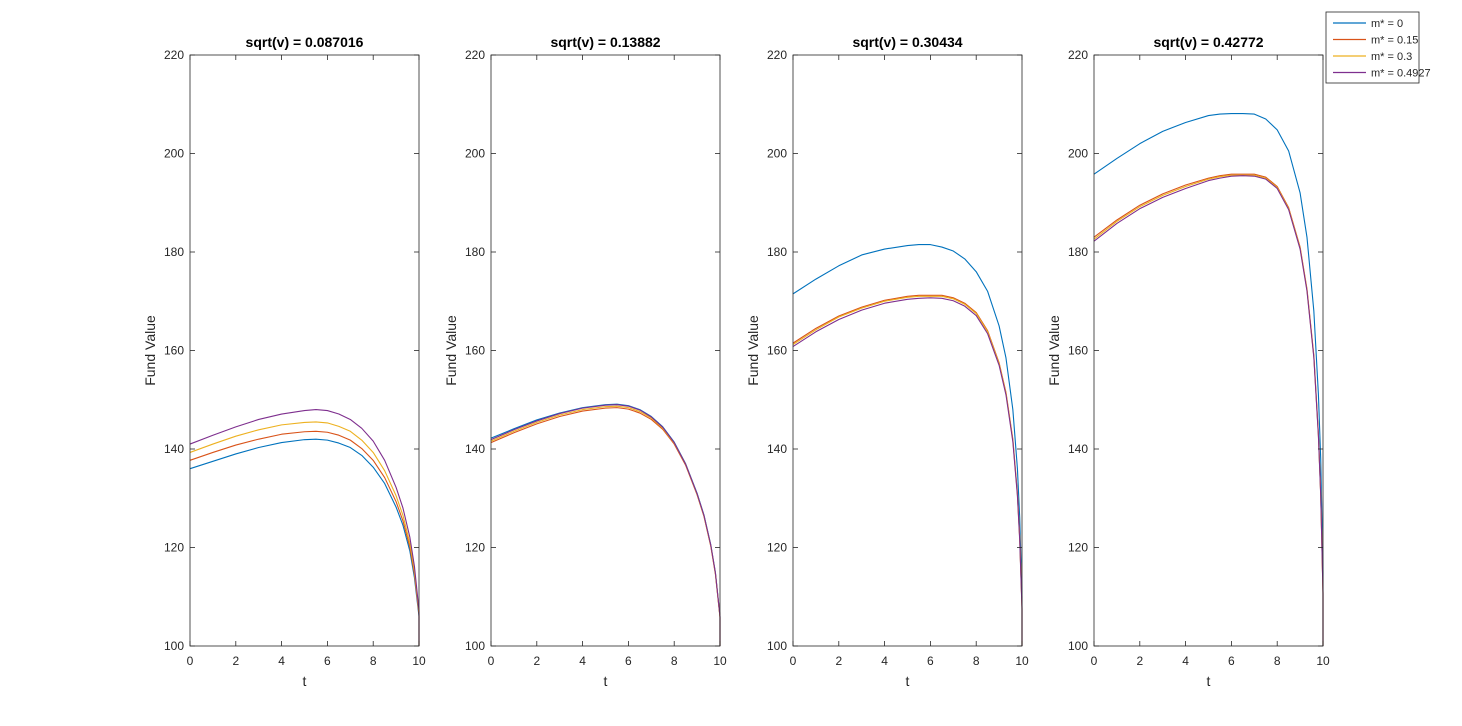  What do you see at coordinates (1401, 74) in the screenshot?
I see `legend-label-4: m* = 0.4927` at bounding box center [1401, 74].